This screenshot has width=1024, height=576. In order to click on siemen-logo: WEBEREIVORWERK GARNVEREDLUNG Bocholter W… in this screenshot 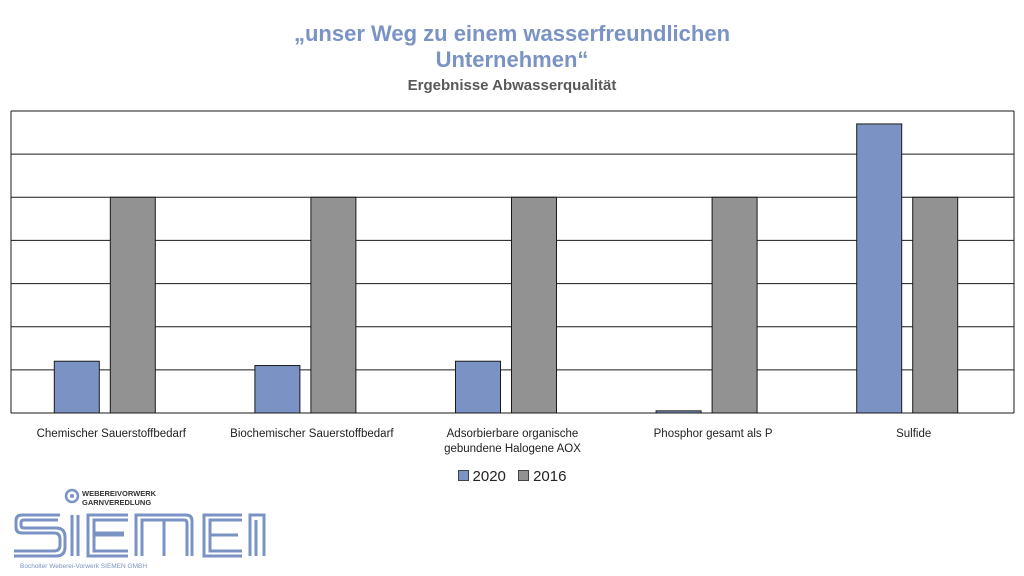, I will do `click(140, 529)`.